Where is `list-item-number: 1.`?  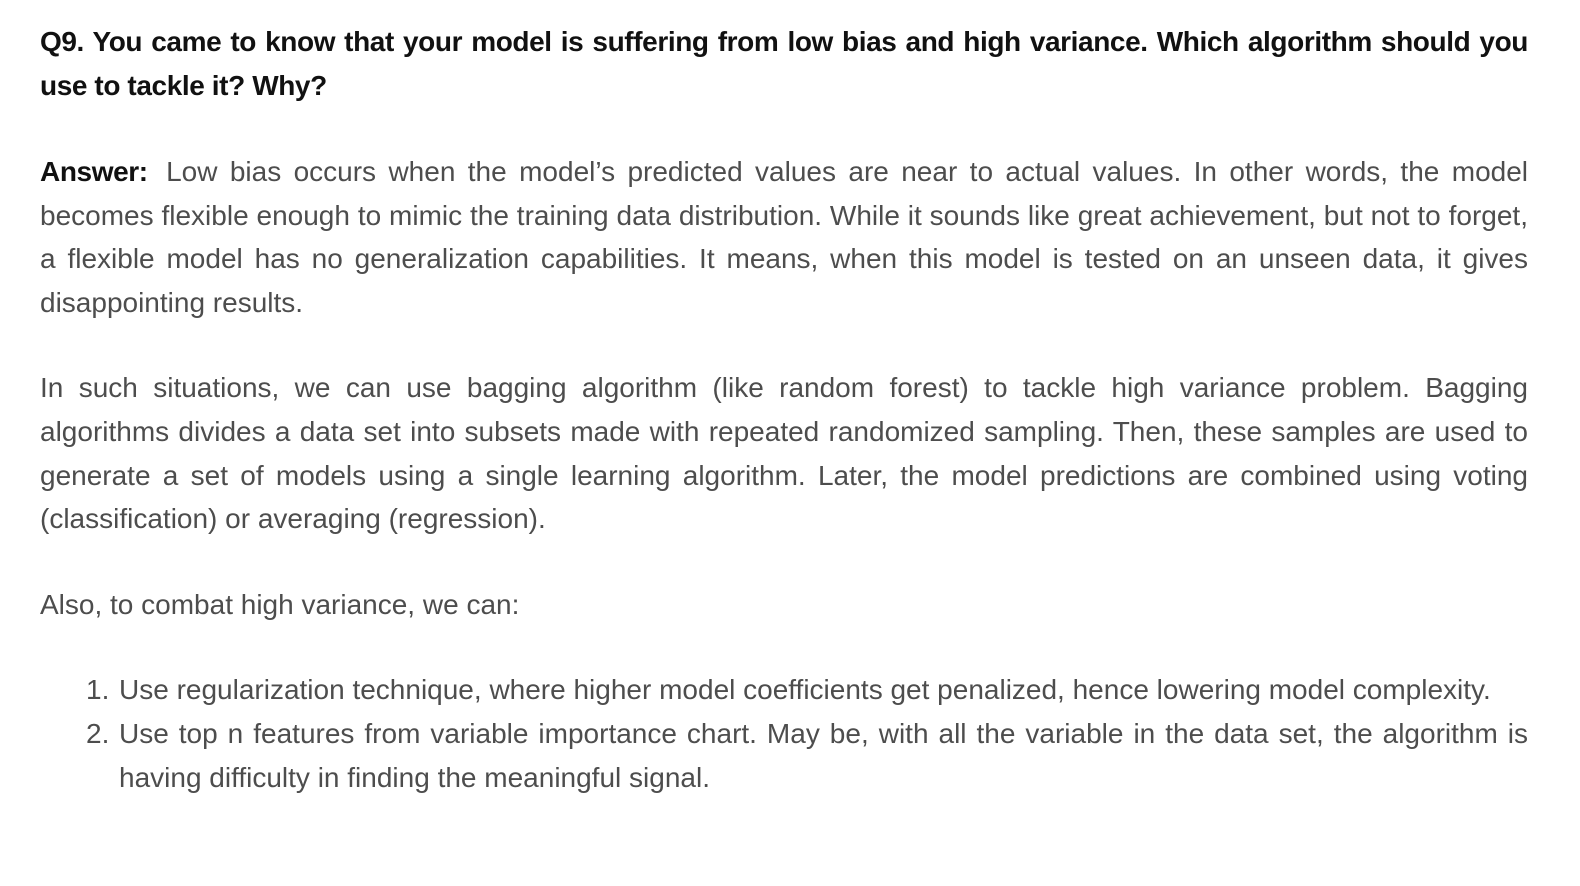
list-item-number: 1. is located at coordinates (98, 690).